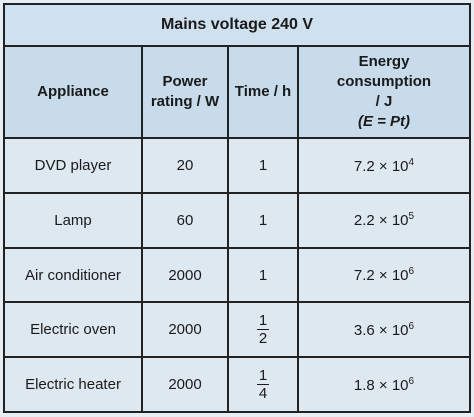 This screenshot has width=474, height=417. What do you see at coordinates (384, 165) in the screenshot?
I see `energy-cell: 7.2 × 10⁴` at bounding box center [384, 165].